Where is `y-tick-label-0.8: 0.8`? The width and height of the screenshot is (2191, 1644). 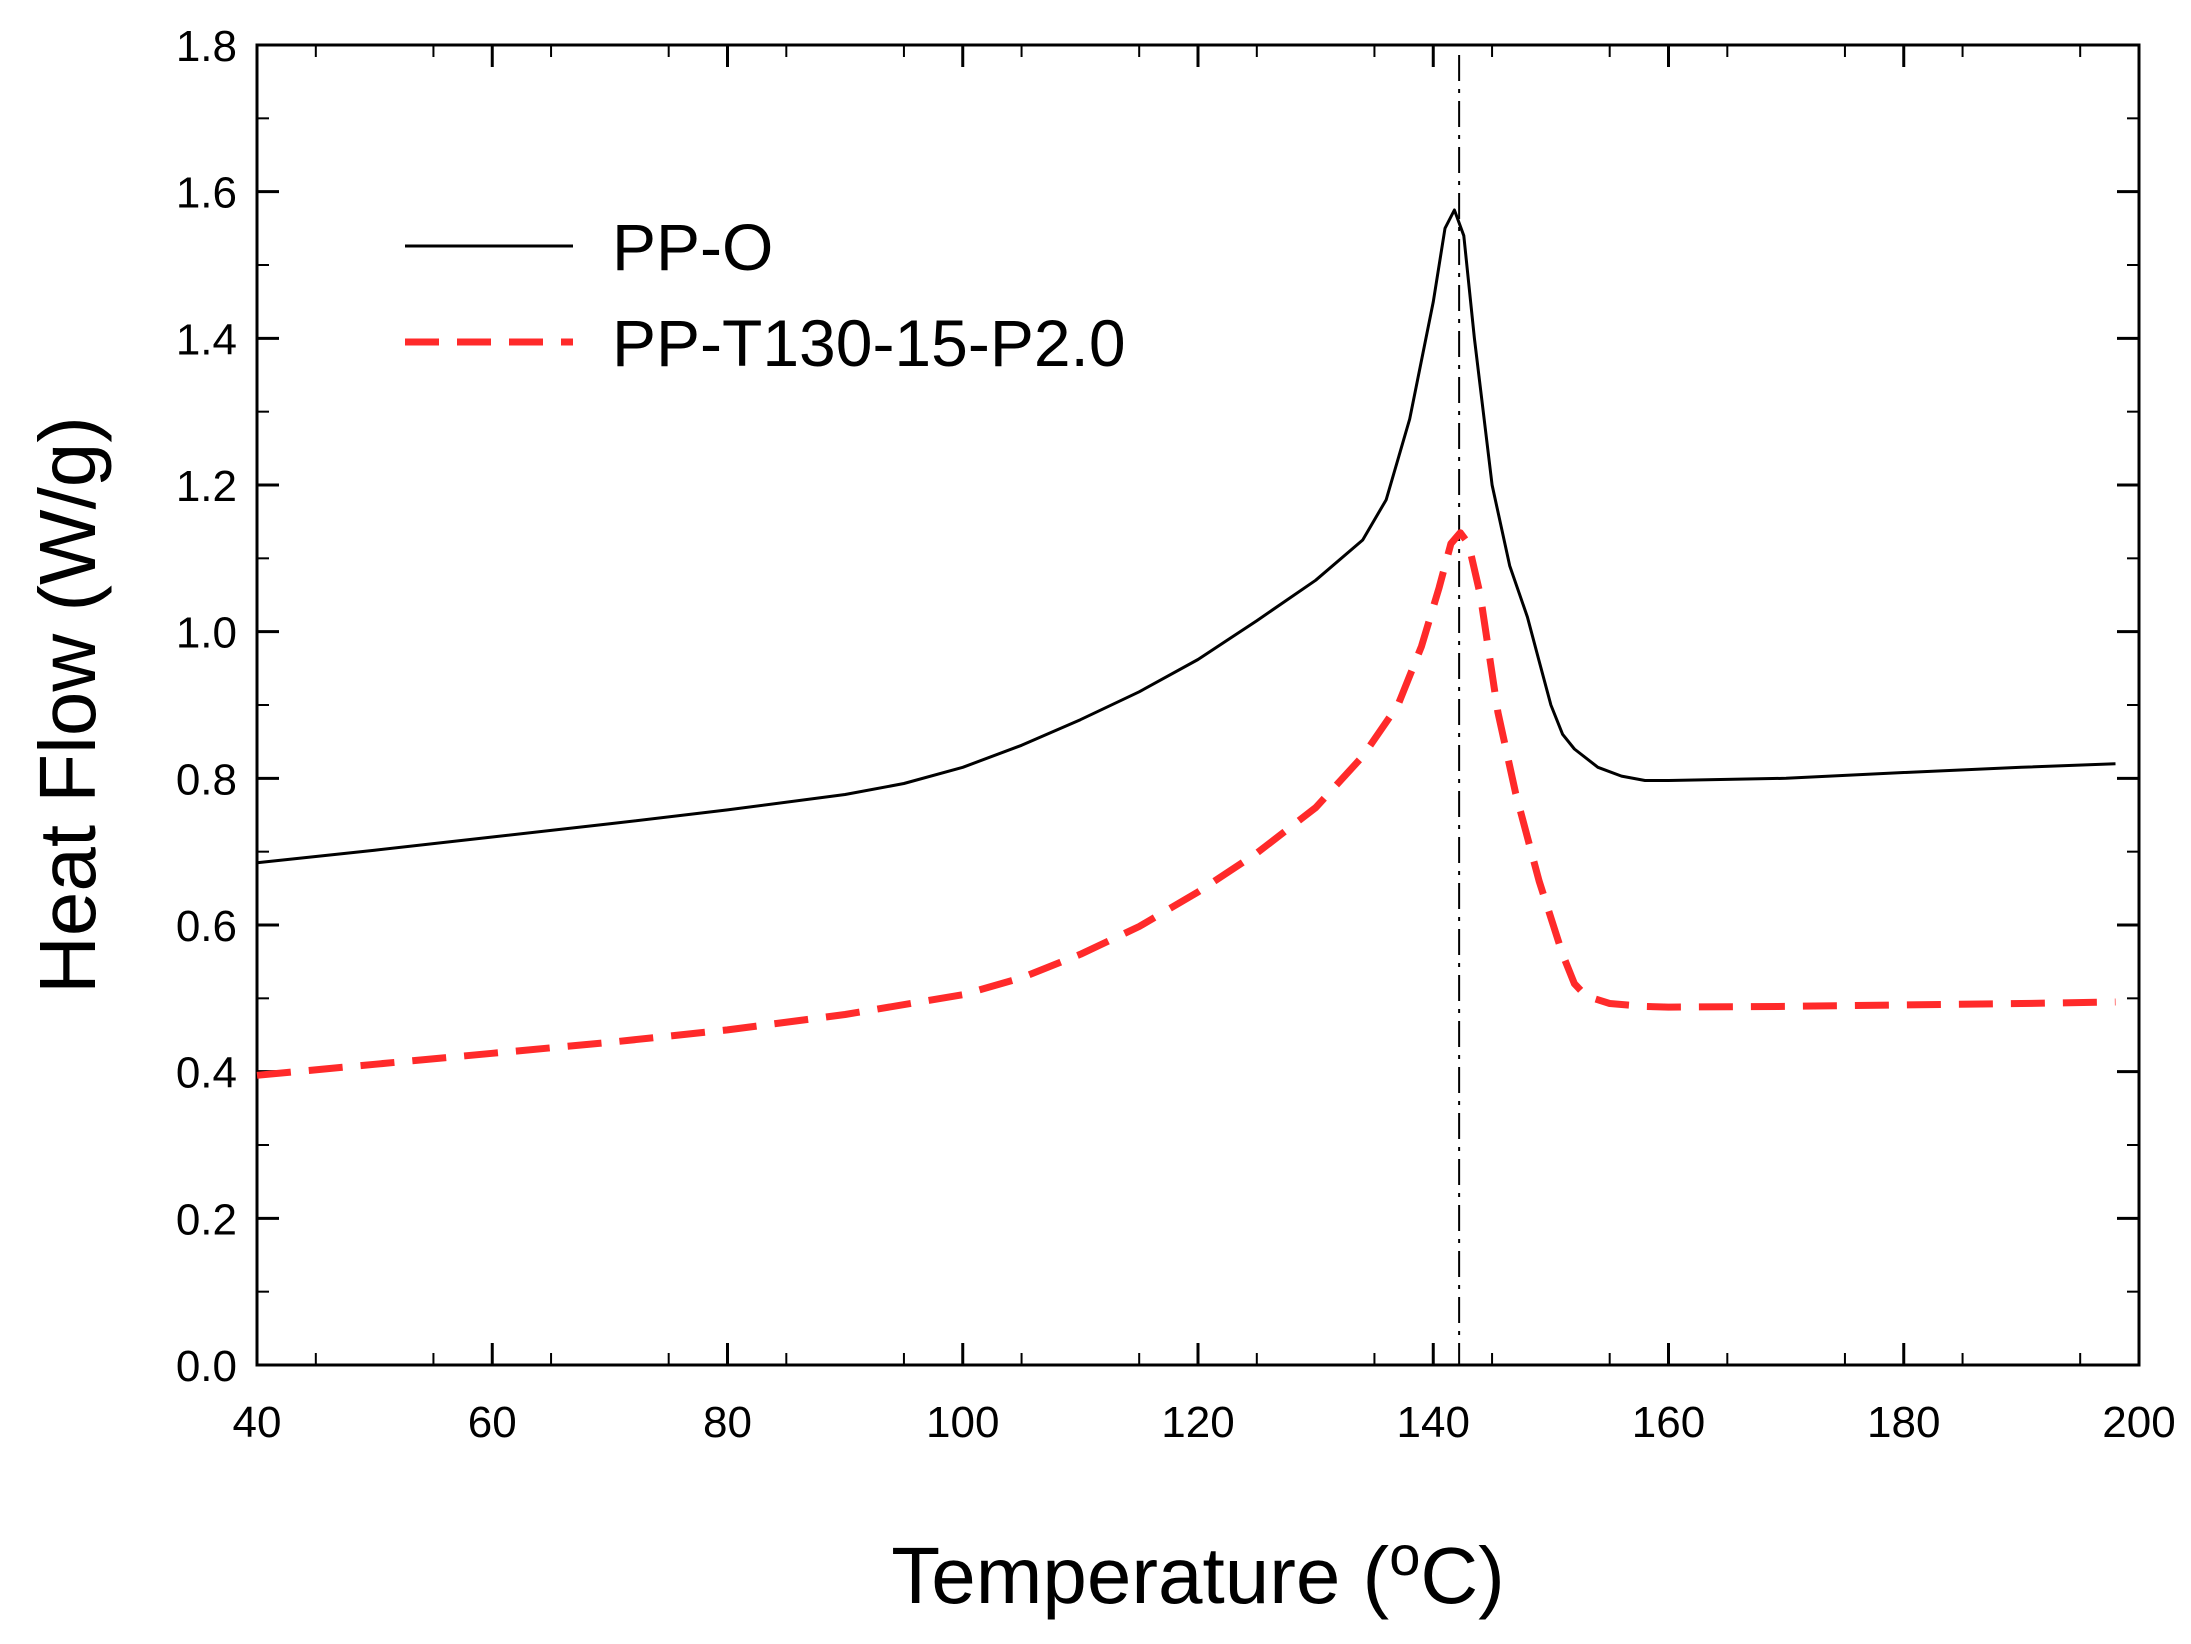 y-tick-label-0.8: 0.8 is located at coordinates (206, 779).